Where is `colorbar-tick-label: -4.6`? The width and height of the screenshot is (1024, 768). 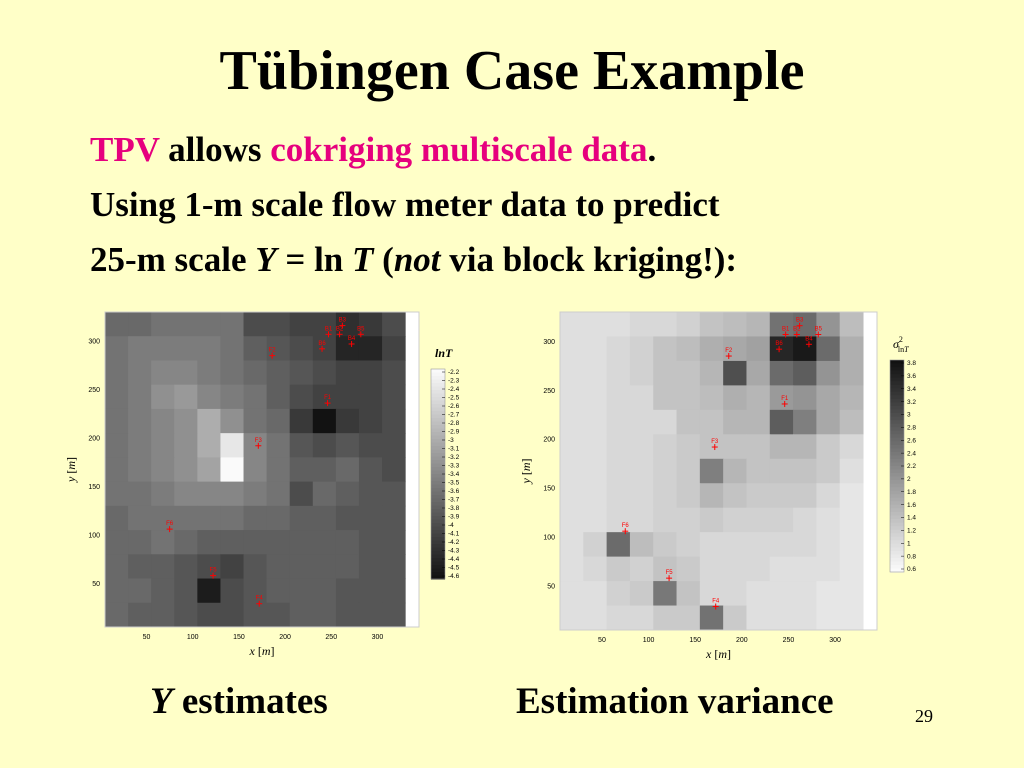
colorbar-tick-label: -4.6 is located at coordinates (454, 576).